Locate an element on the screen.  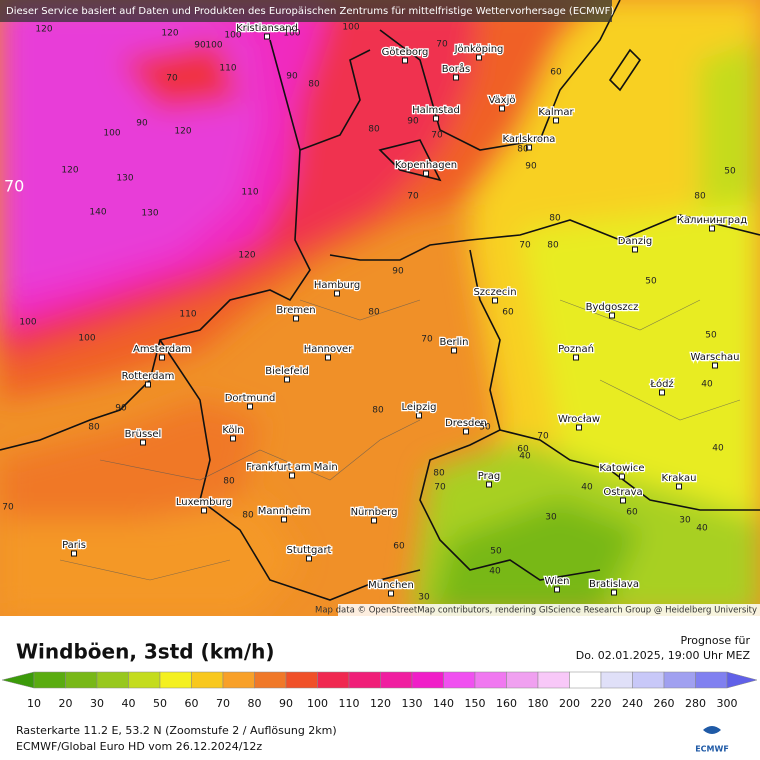
colorbar-tick-label: 260 is located at coordinates (664, 703).